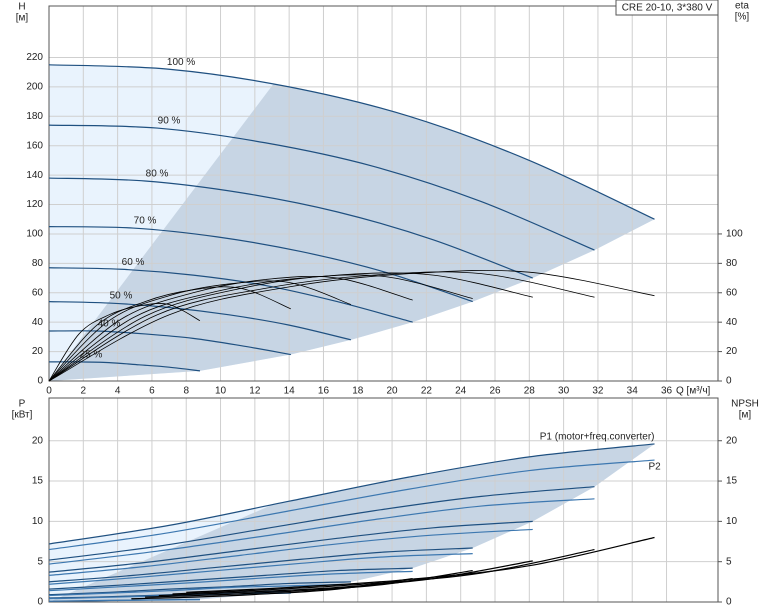 This screenshot has width=774, height=611. What do you see at coordinates (461, 391) in the screenshot?
I see `x-tick-label: 24` at bounding box center [461, 391].